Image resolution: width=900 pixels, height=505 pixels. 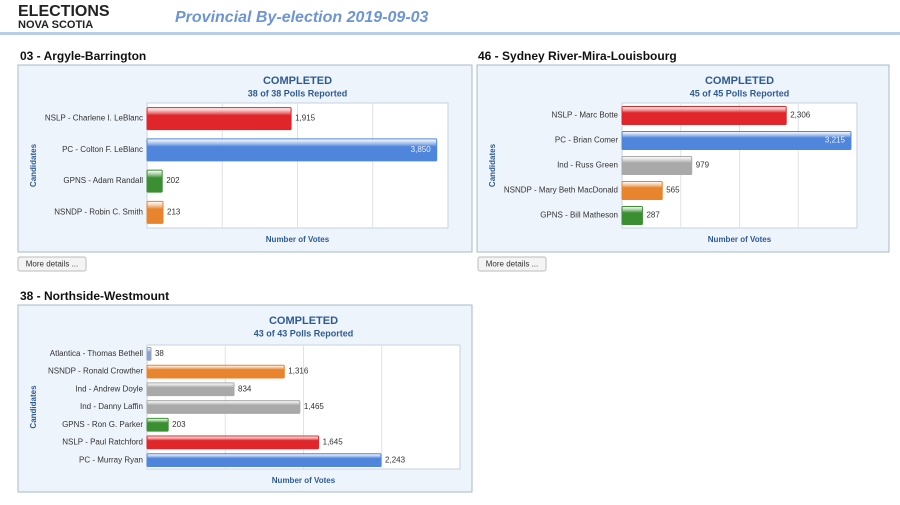 I want to click on category-label: PC - Murray Ryan, so click(x=111, y=459).